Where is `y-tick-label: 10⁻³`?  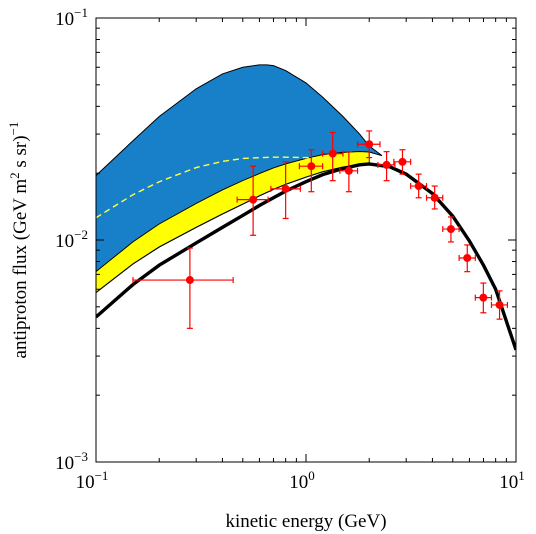 y-tick-label: 10⁻³ is located at coordinates (71, 461).